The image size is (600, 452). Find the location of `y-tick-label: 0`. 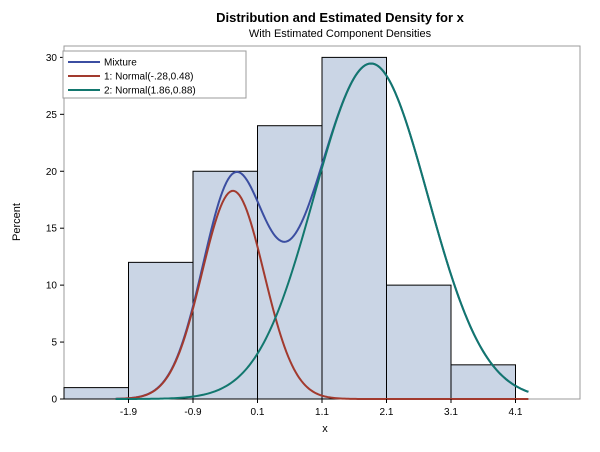

y-tick-label: 0 is located at coordinates (54, 400).